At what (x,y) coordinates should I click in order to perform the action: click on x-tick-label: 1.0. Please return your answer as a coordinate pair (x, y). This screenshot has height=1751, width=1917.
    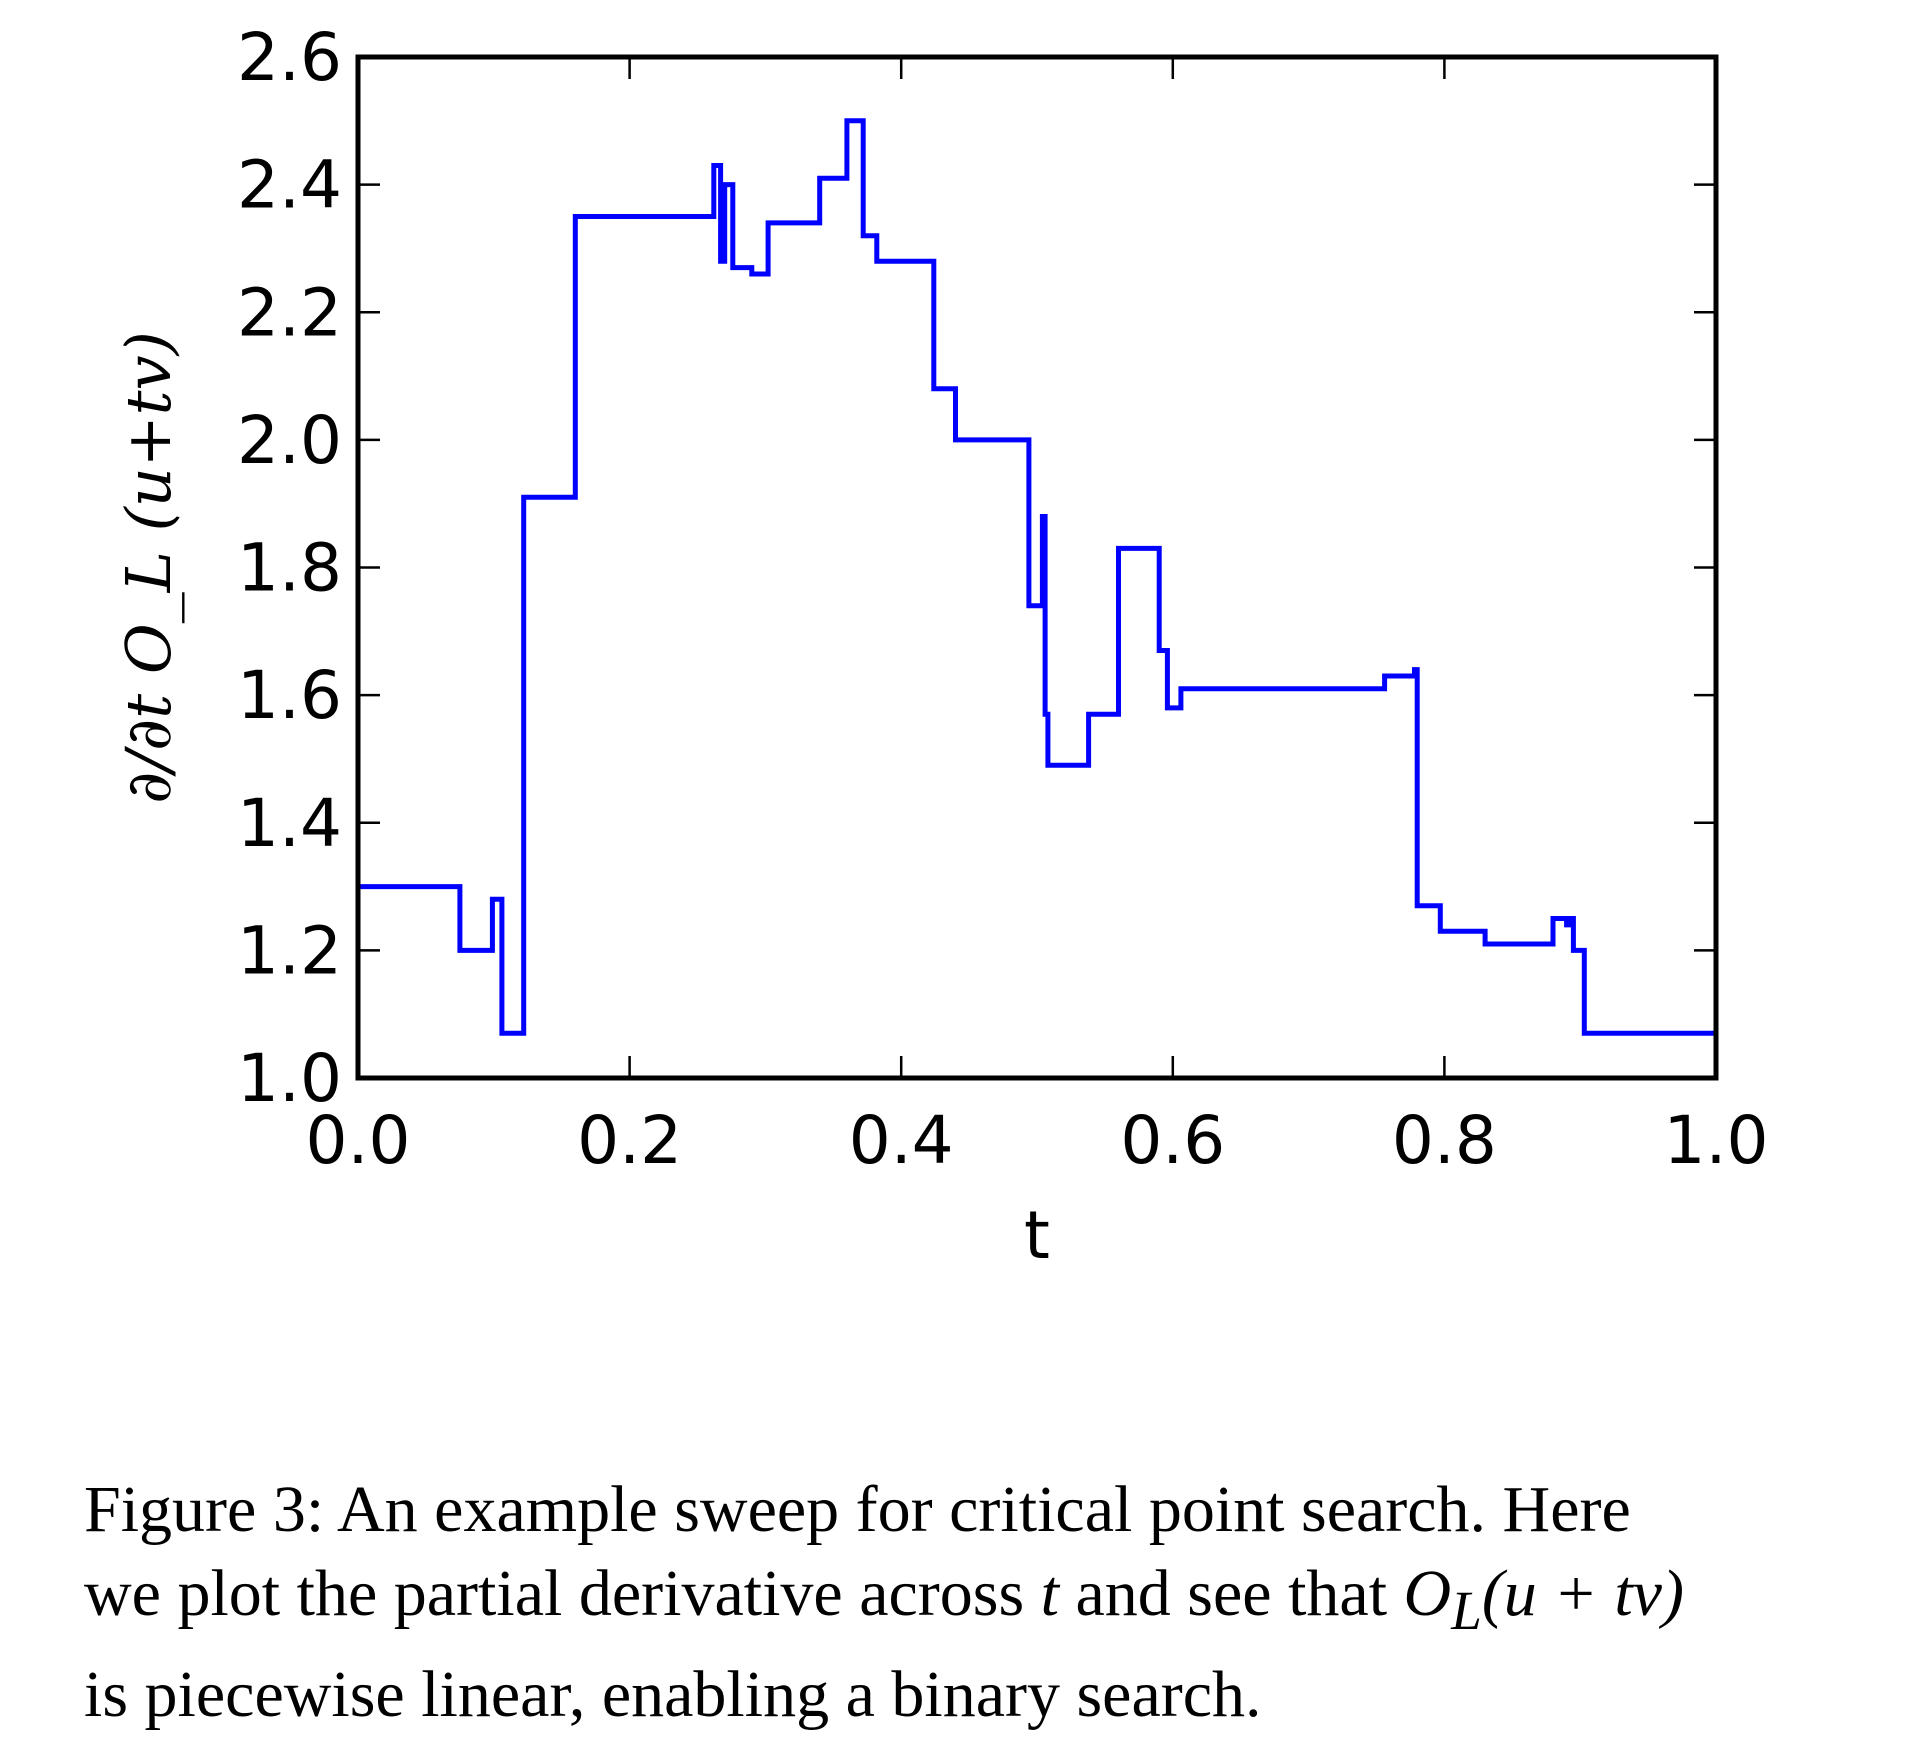
    Looking at the image, I should click on (1716, 1140).